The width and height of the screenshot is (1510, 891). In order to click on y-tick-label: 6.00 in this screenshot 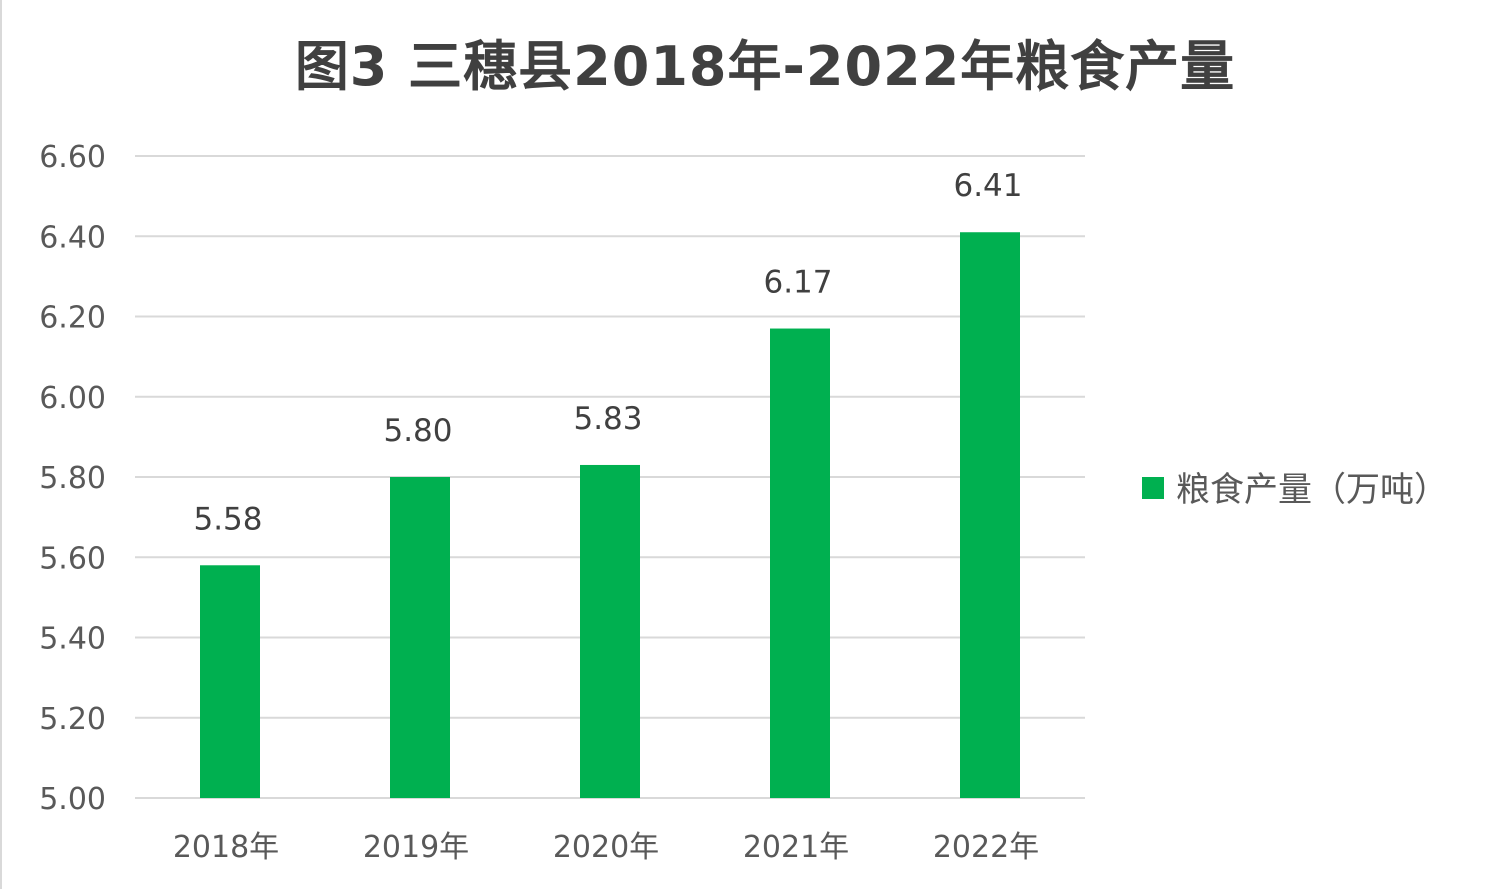, I will do `click(72, 398)`.